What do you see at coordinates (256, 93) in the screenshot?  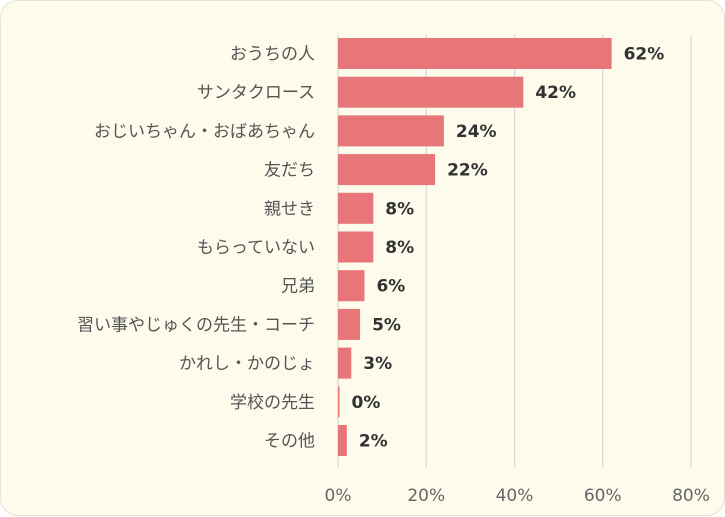 I see `category-label: サンタクロース` at bounding box center [256, 93].